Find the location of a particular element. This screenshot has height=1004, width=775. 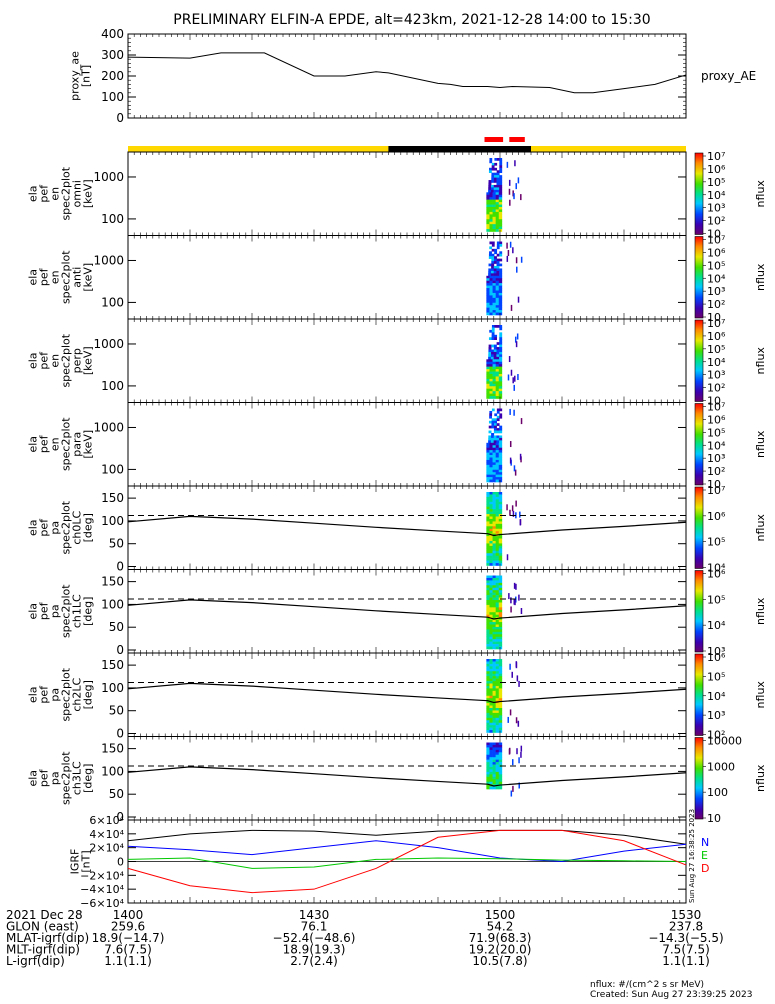

ephemeris-value: 2.7(2.4) is located at coordinates (314, 961).